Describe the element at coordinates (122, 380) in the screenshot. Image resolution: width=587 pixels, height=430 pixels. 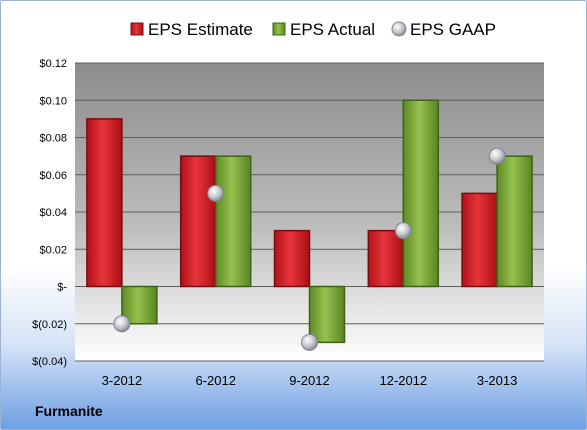
I see `x-category-label: 3-2012` at that location.